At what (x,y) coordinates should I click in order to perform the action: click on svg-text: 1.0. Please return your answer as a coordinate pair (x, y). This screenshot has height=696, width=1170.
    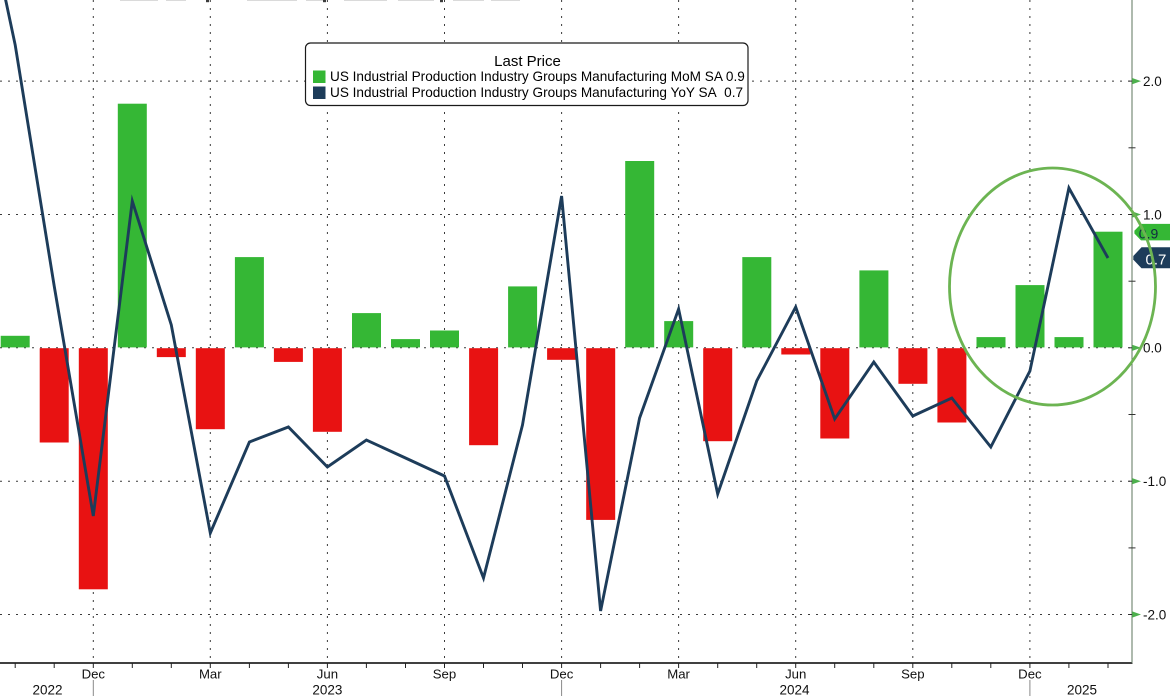
    Looking at the image, I should click on (1152, 214).